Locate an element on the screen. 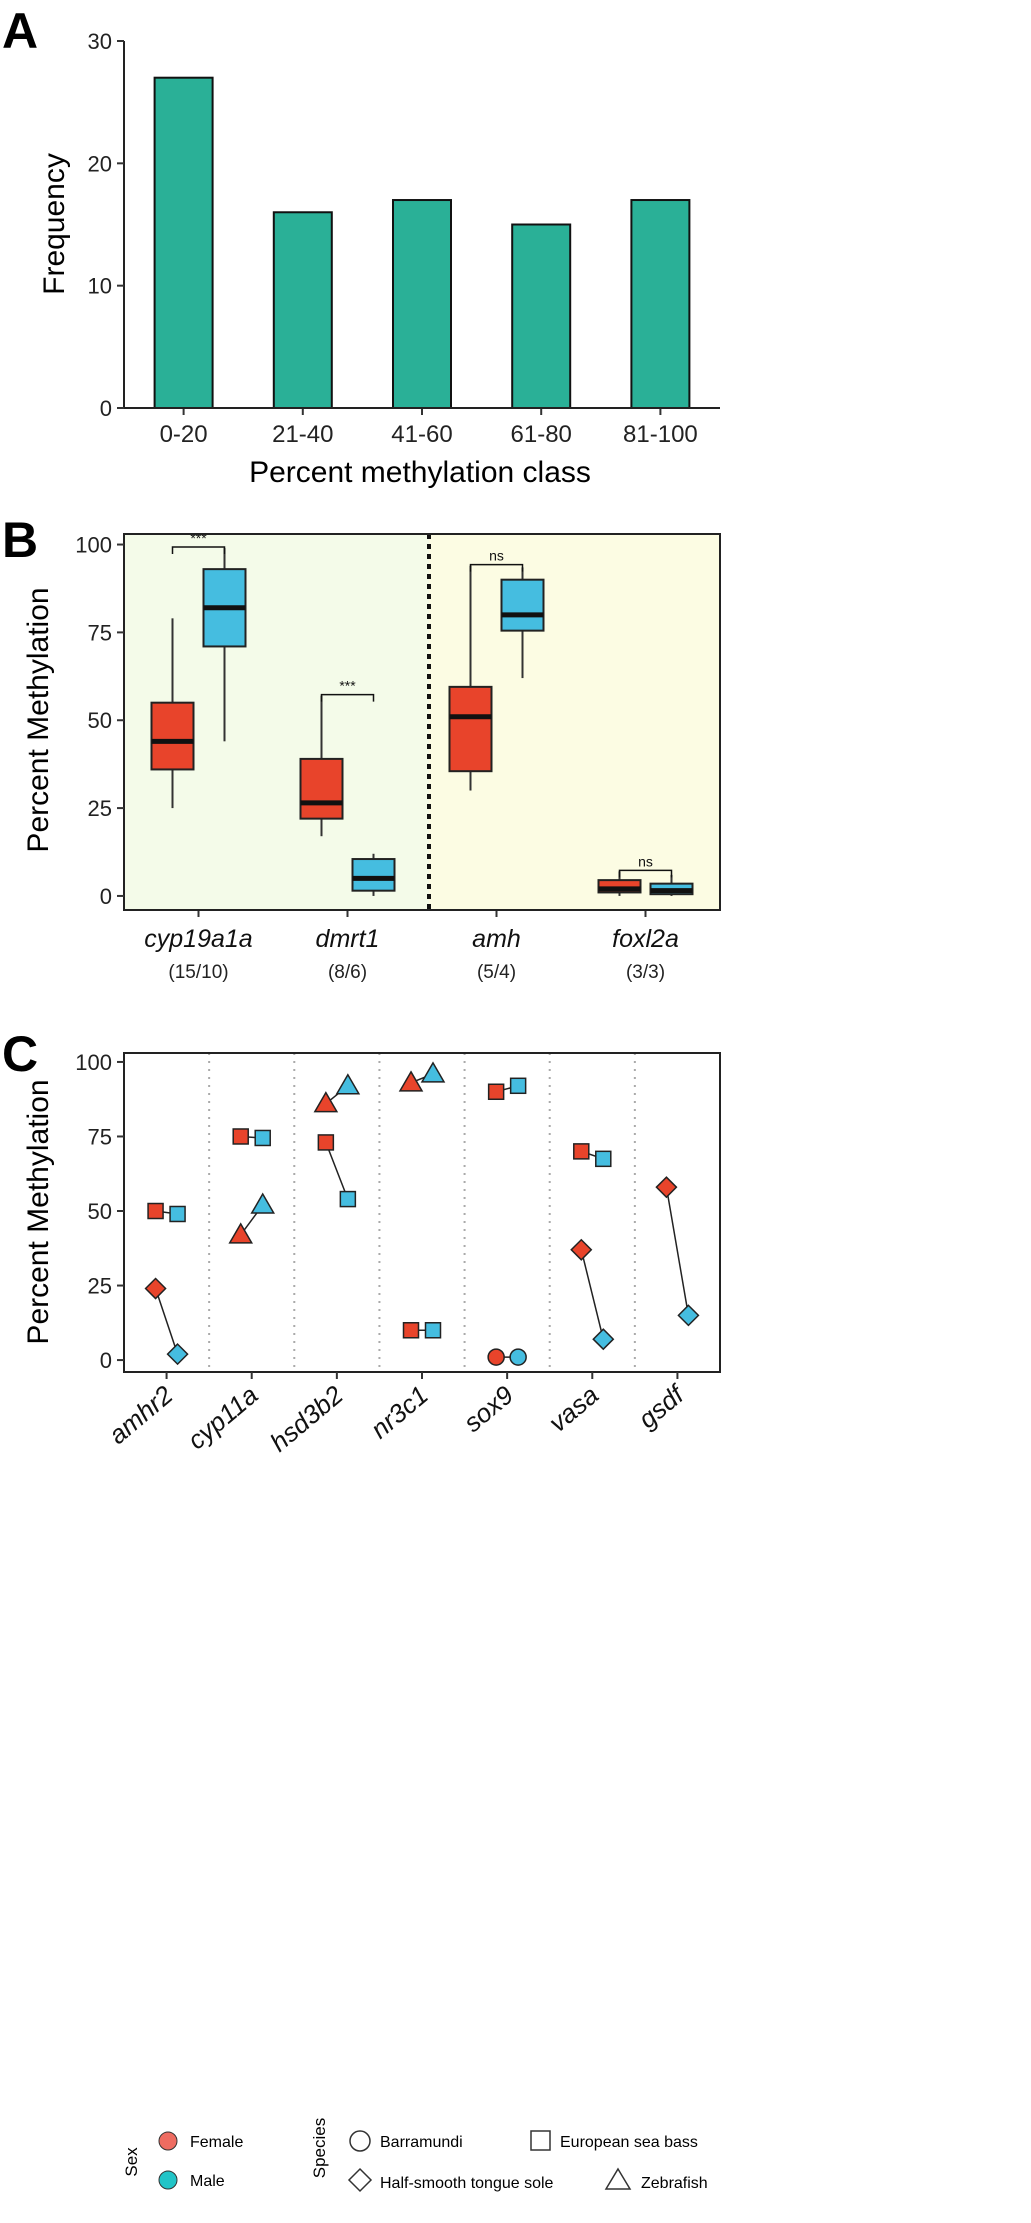 The height and width of the screenshot is (2223, 1031). legend-male-label: Male is located at coordinates (207, 2181).